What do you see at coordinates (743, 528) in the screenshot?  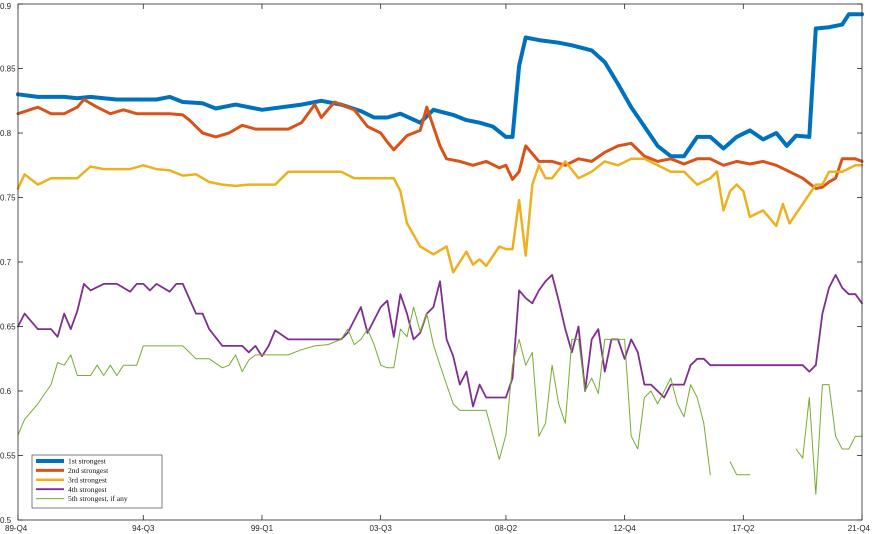 I see `x-tick-label: 17-Q2` at bounding box center [743, 528].